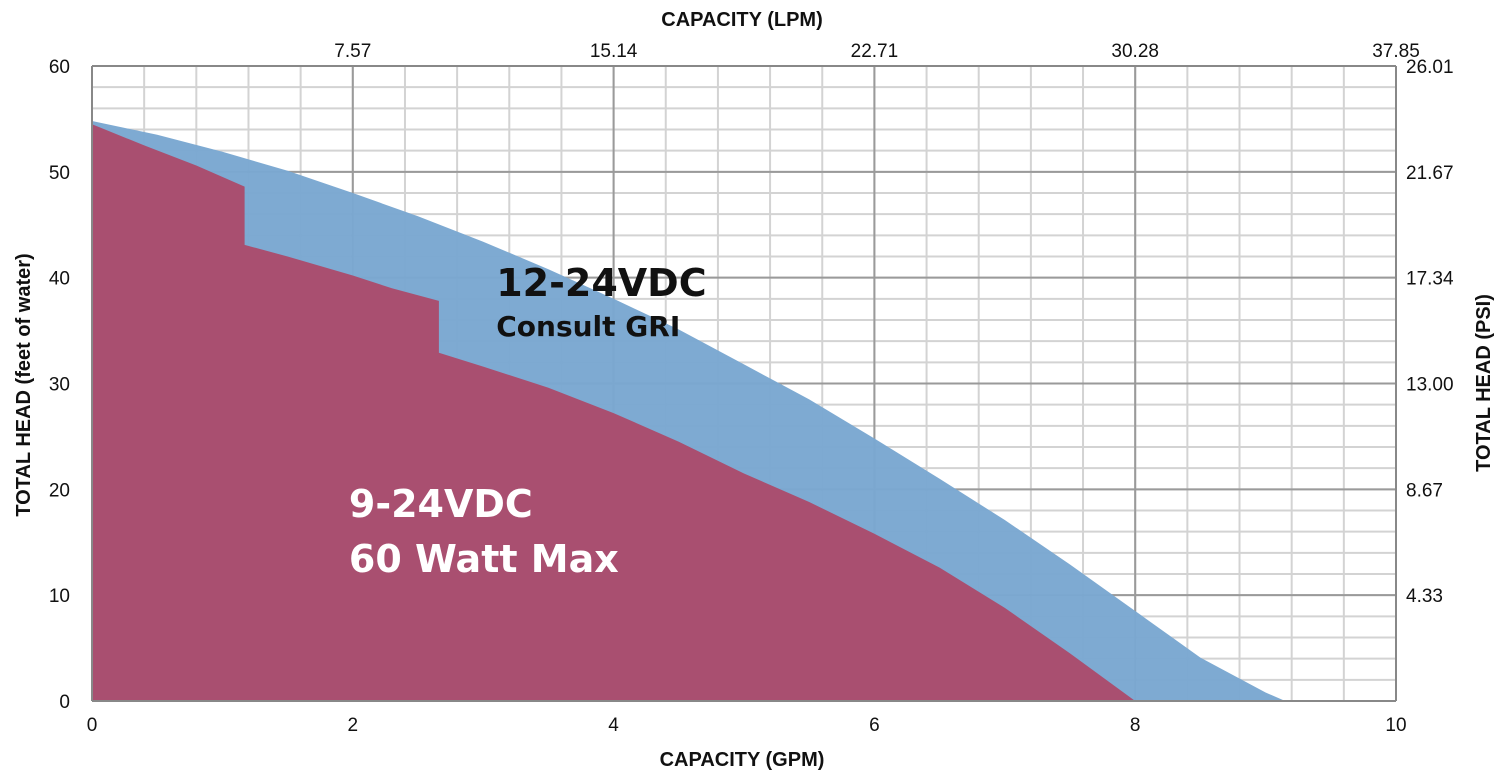  Describe the element at coordinates (59, 67) in the screenshot. I see `y-left-tick-label: 60` at that location.